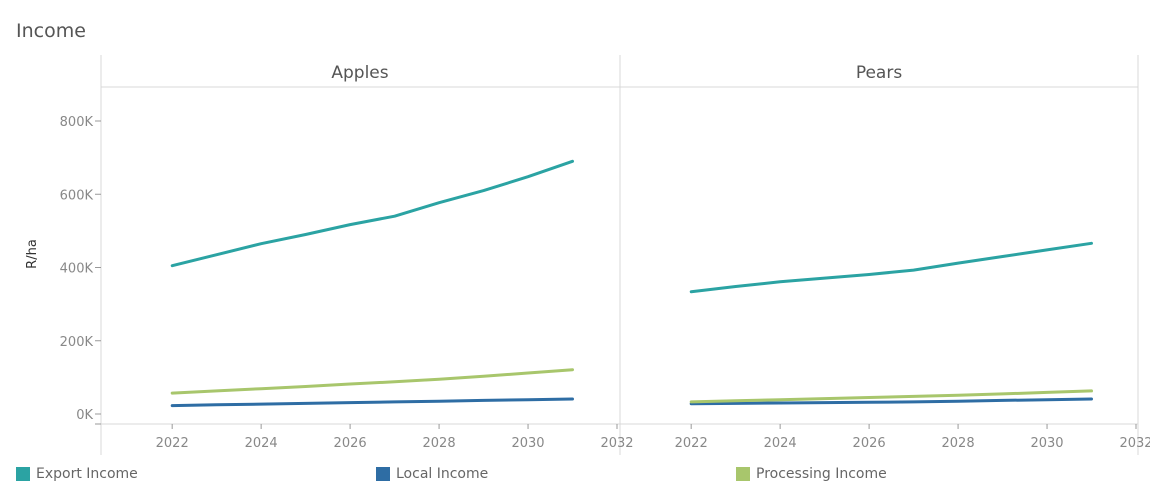  What do you see at coordinates (32, 254) in the screenshot?
I see `y-axis-label: R/ha` at bounding box center [32, 254].